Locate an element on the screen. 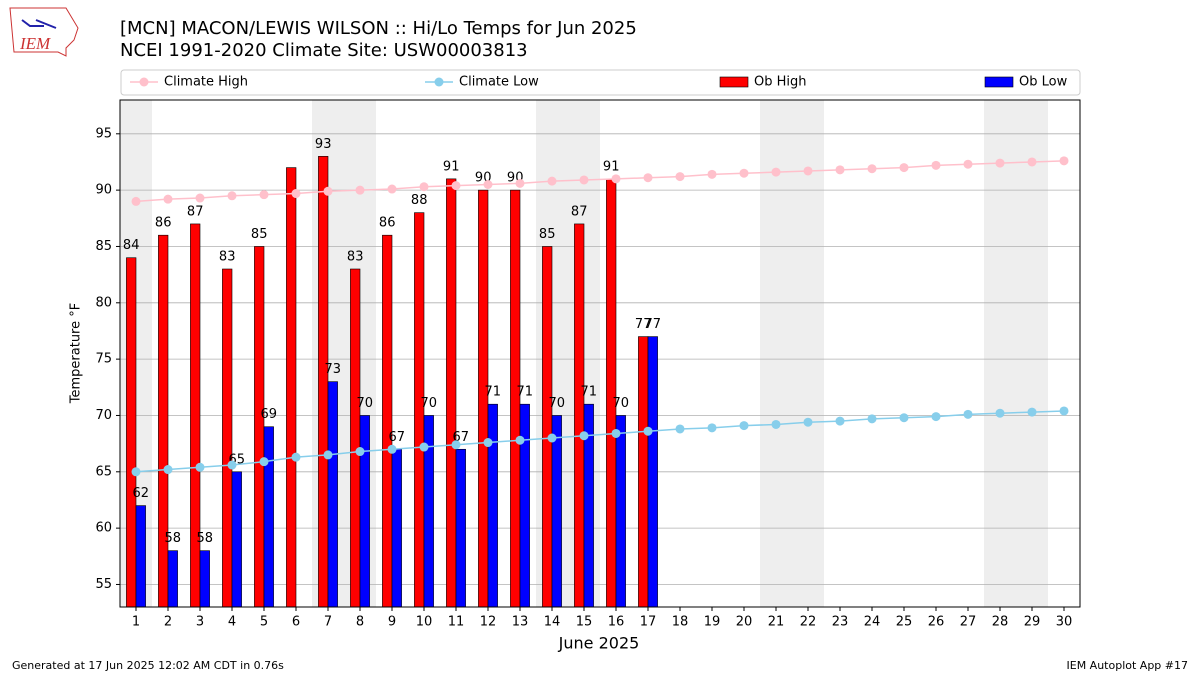 The width and height of the screenshot is (1200, 679). x-tick-label: 4 is located at coordinates (232, 622).